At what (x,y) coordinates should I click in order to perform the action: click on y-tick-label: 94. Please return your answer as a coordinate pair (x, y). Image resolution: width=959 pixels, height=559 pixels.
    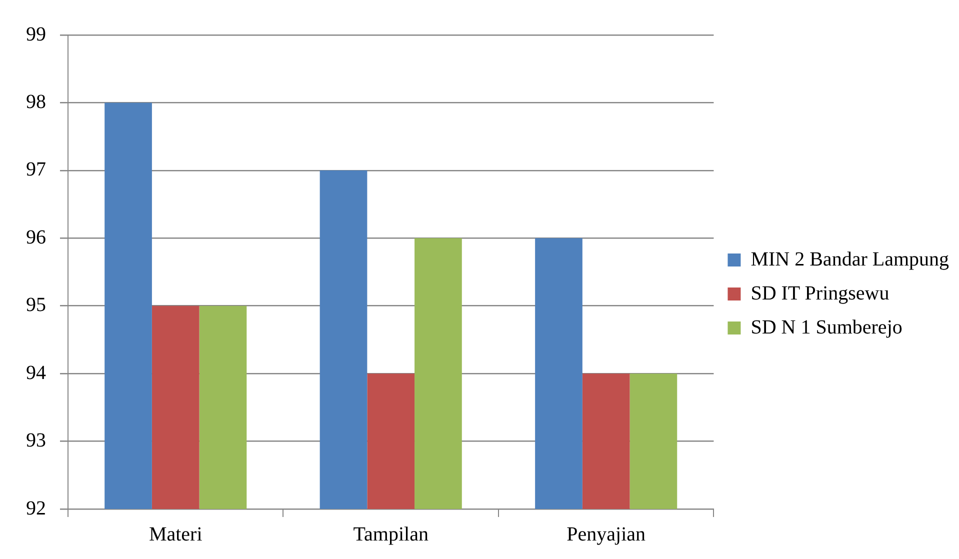
    Looking at the image, I should click on (36, 373).